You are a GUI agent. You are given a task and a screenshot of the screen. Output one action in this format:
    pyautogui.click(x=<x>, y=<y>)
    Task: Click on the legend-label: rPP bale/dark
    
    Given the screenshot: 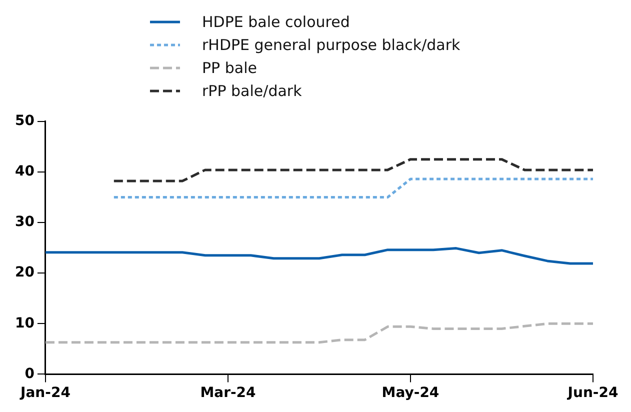 What is the action you would take?
    pyautogui.click(x=252, y=91)
    